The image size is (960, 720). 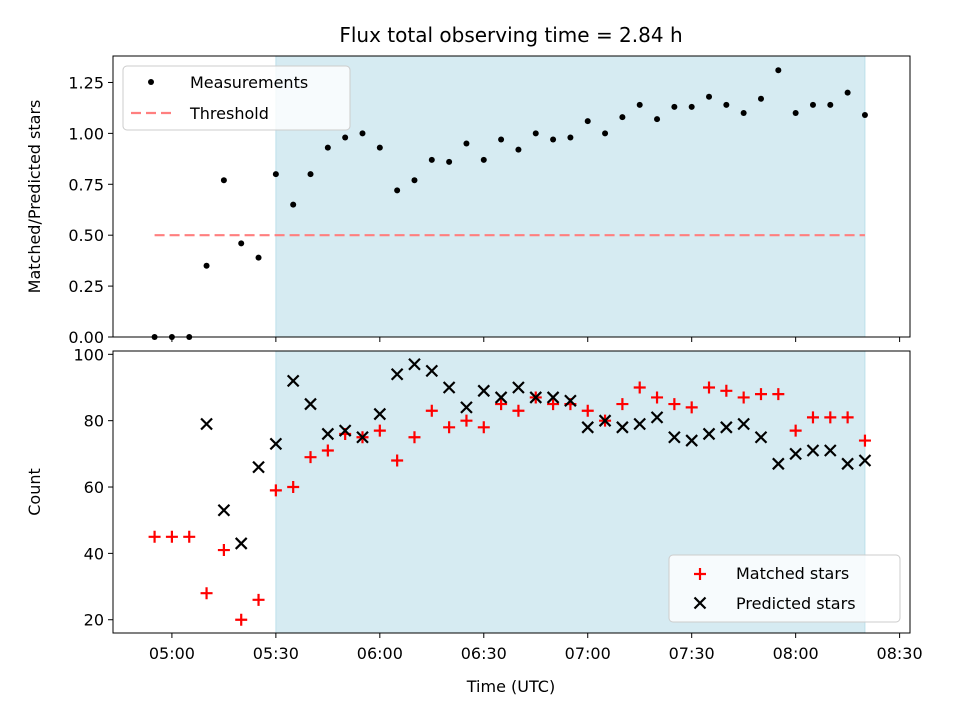 I want to click on legend-marker-predicted, so click(x=700, y=603).